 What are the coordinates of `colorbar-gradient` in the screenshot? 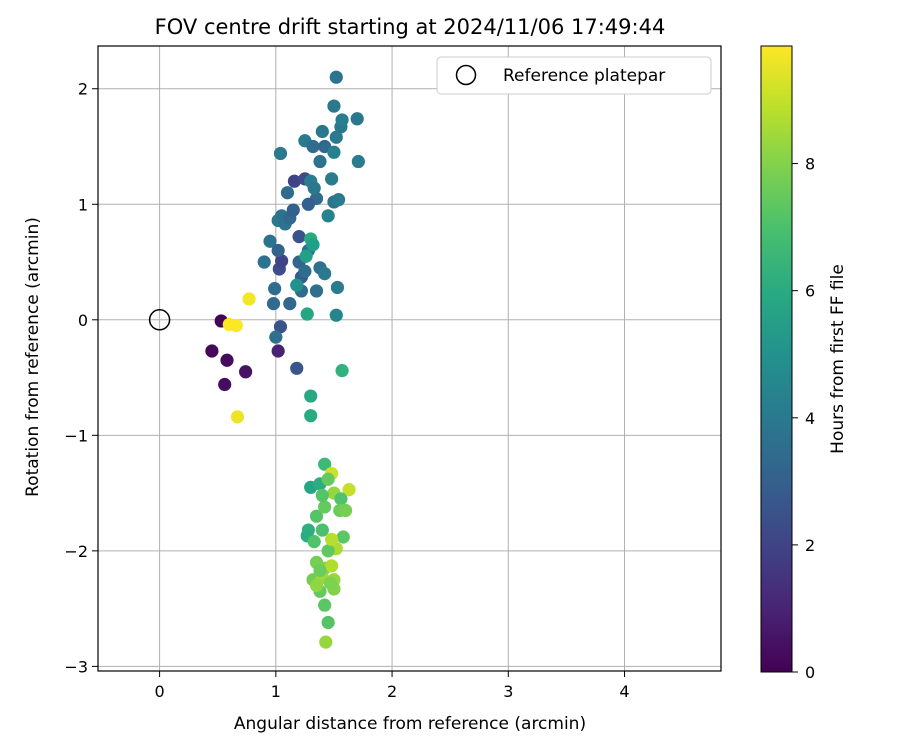 It's located at (776, 359).